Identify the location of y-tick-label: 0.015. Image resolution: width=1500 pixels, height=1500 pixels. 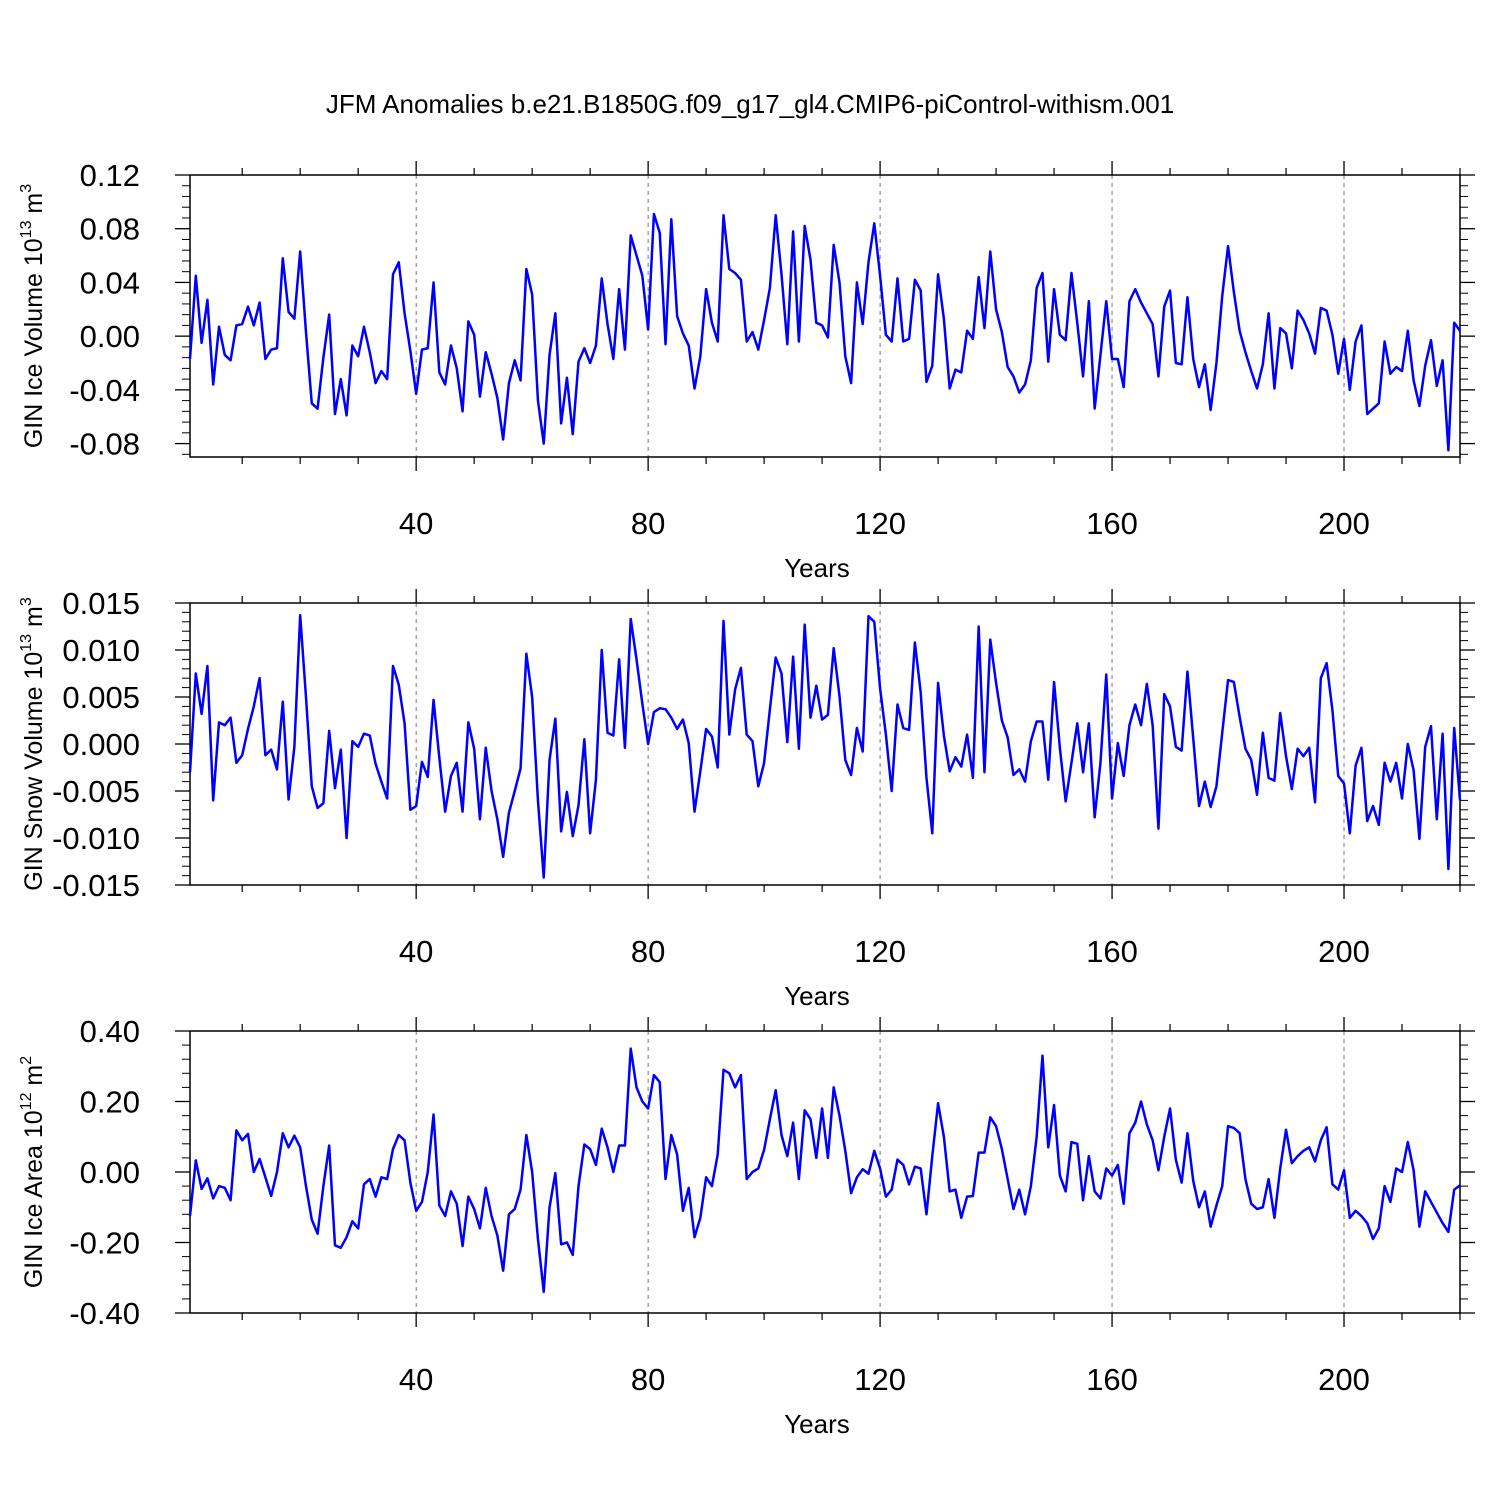
(101, 603).